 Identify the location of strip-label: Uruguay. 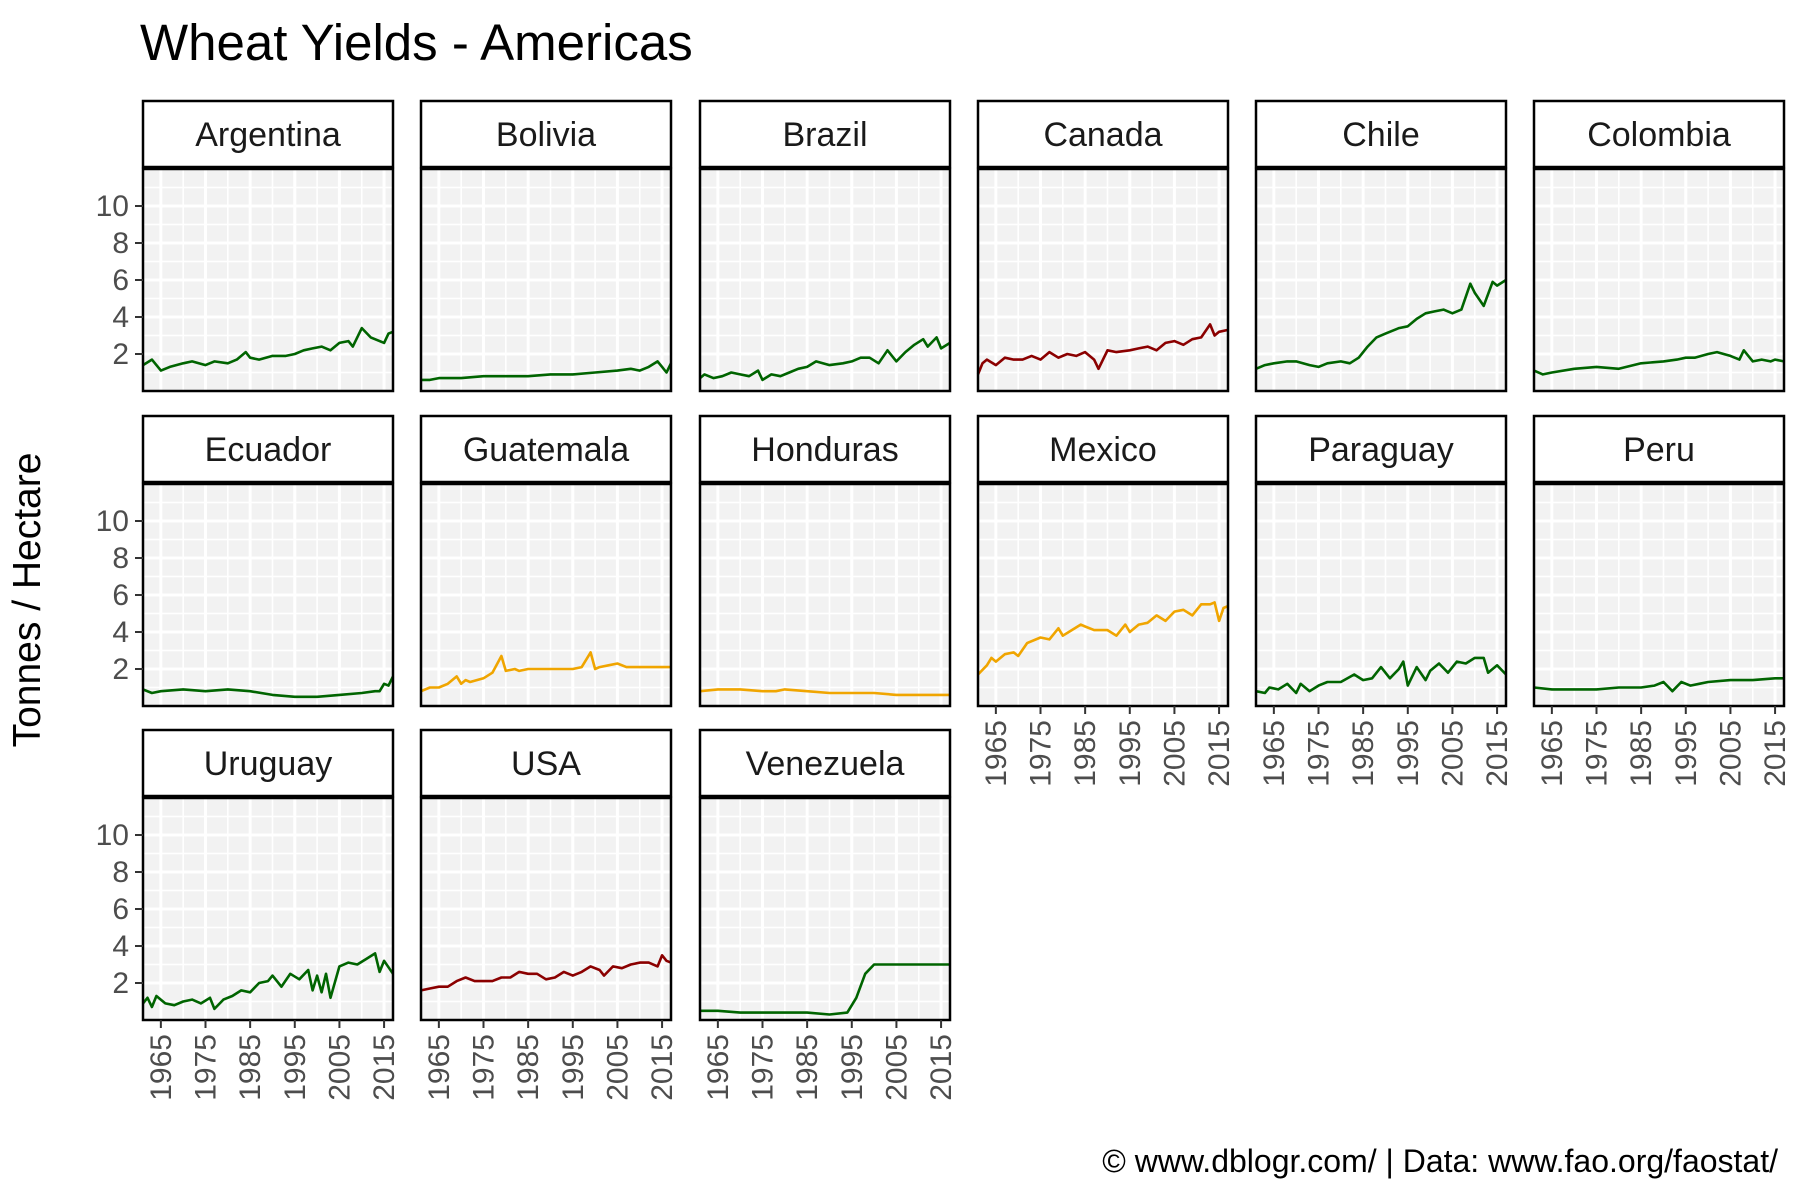
(268, 764).